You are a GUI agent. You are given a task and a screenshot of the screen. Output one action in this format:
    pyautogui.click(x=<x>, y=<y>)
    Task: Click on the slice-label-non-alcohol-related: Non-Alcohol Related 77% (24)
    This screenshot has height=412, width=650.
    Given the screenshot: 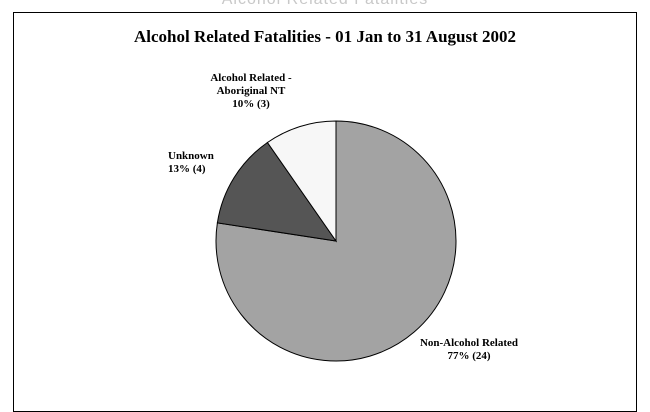 What is the action you would take?
    pyautogui.click(x=469, y=350)
    